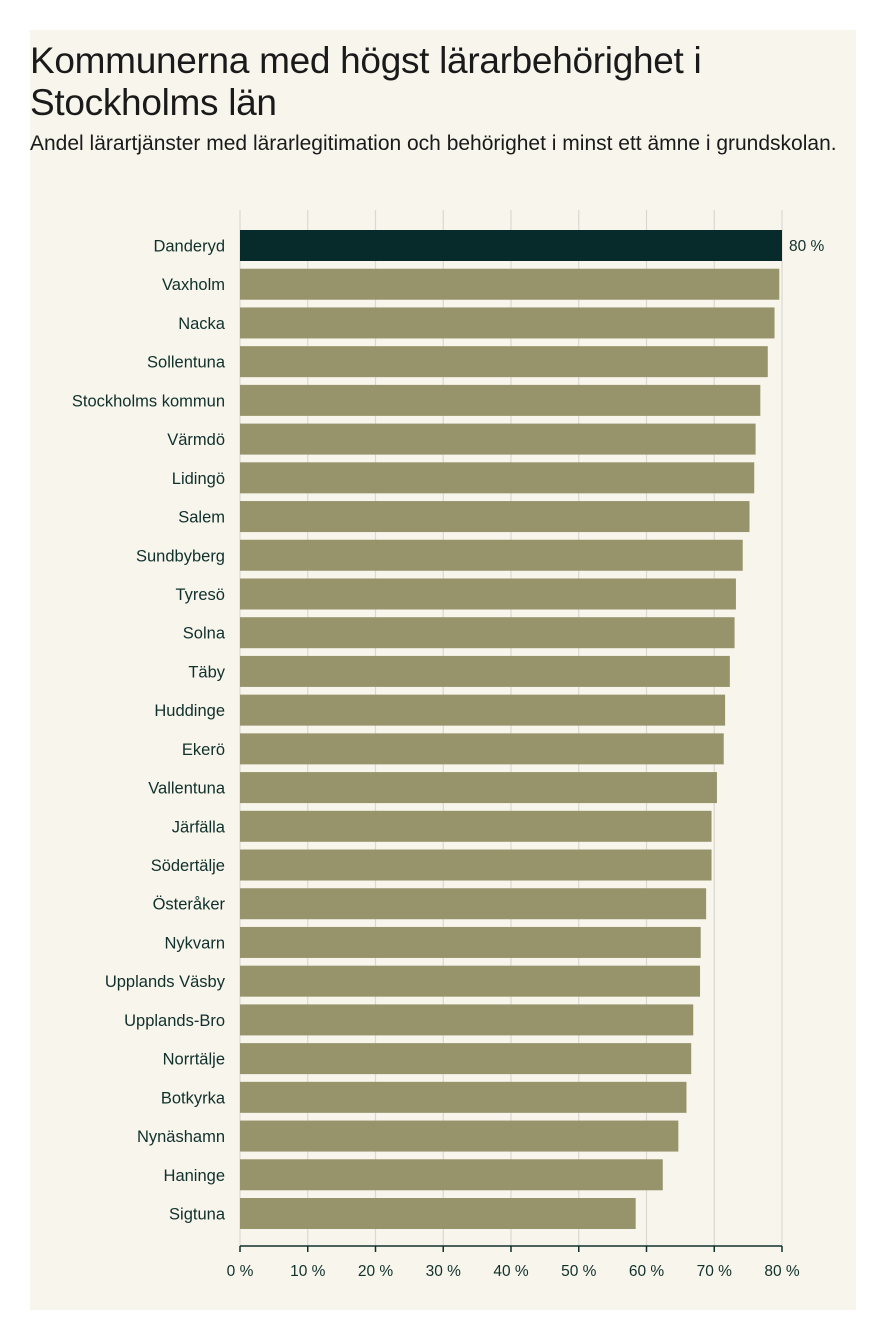 The height and width of the screenshot is (1340, 886). What do you see at coordinates (308, 1271) in the screenshot?
I see `x-tick-label: 10 %` at bounding box center [308, 1271].